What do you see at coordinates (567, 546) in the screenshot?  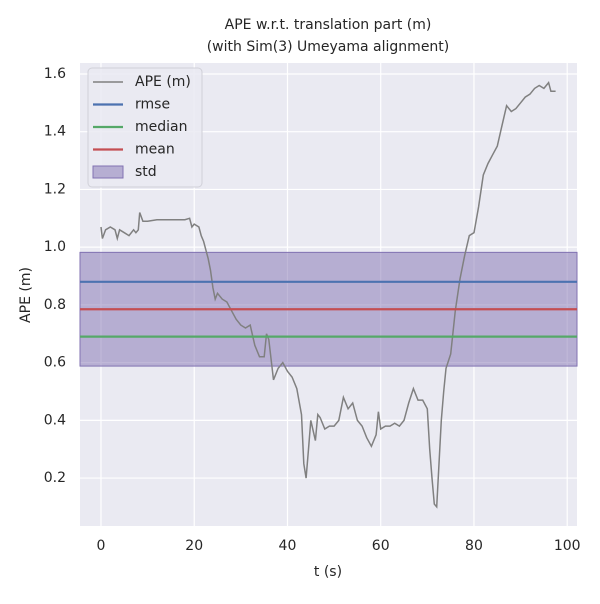 I see `x-tick-label: 100` at bounding box center [567, 546].